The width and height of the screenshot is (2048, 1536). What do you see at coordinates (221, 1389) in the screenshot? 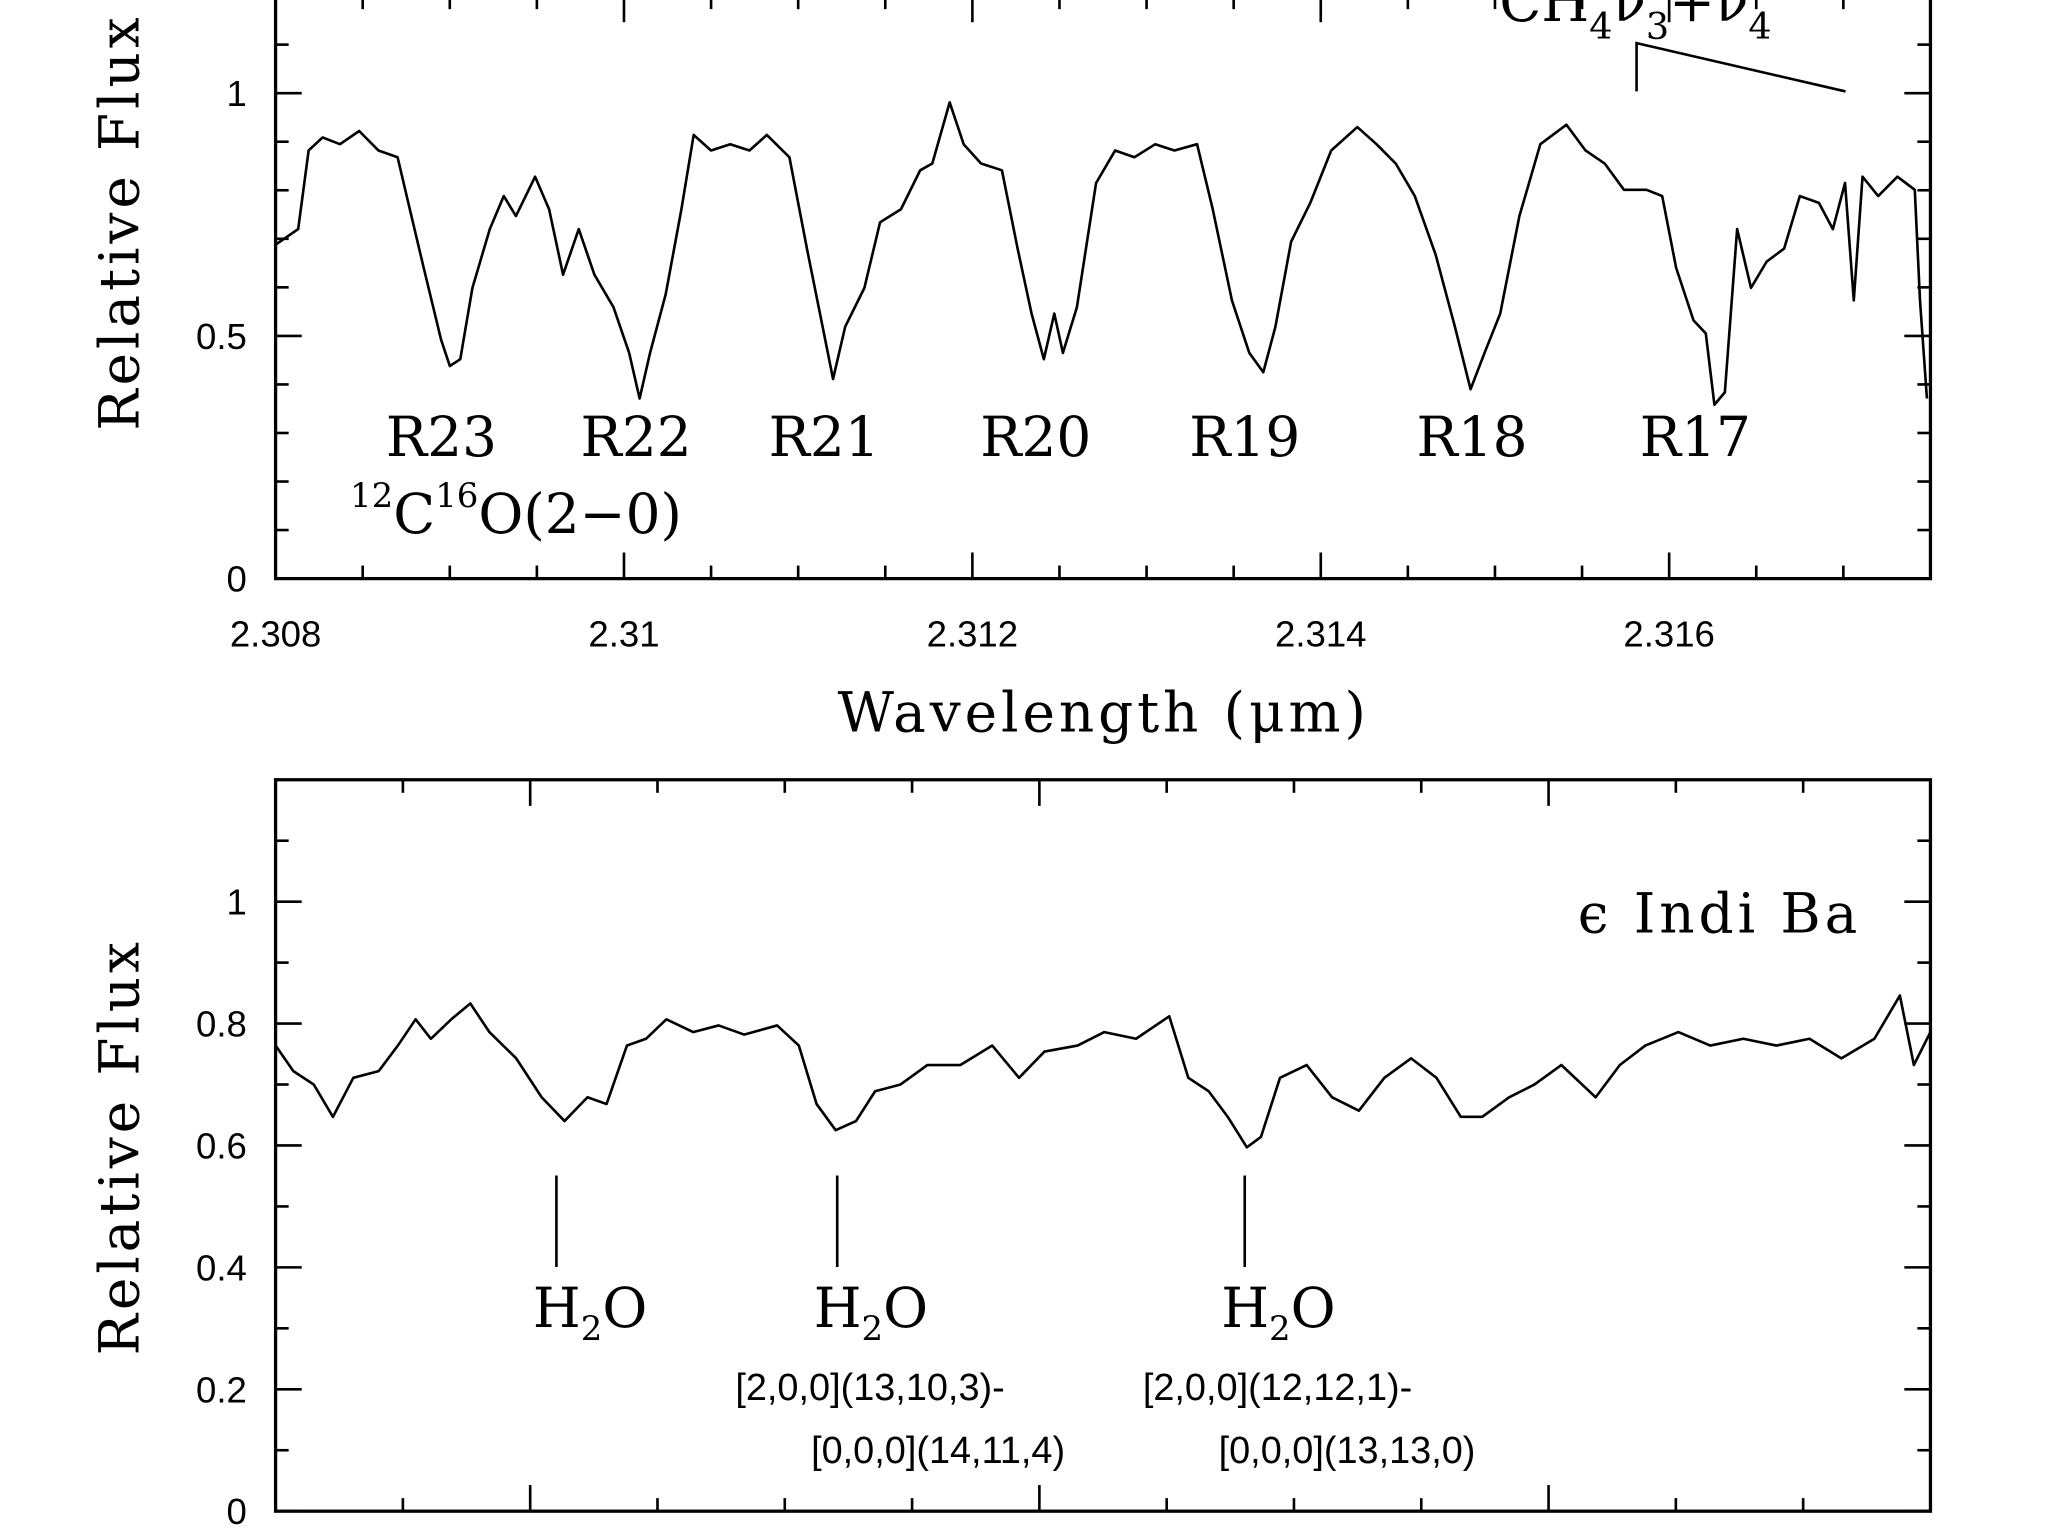
I see `y-tick-label: 0.2` at bounding box center [221, 1389].